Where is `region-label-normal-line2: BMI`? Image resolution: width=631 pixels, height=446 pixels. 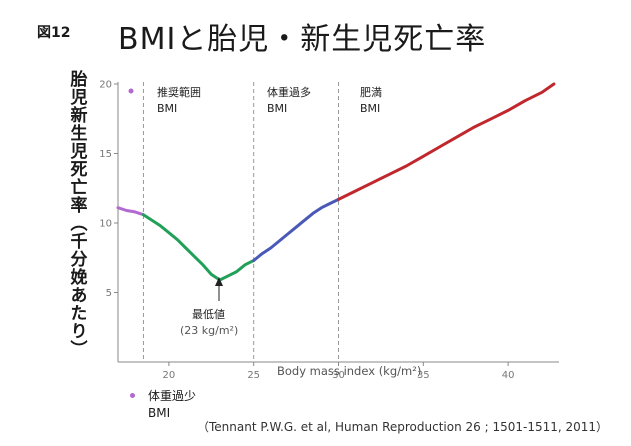
region-label-normal-line2: BMI is located at coordinates (167, 108).